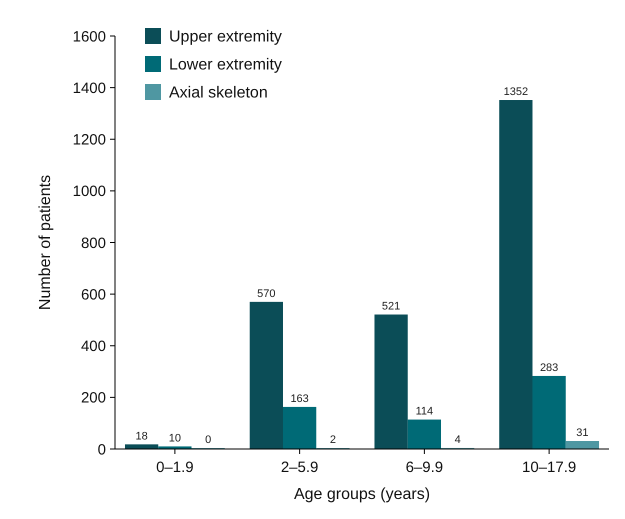  I want to click on data-label: 163, so click(299, 398).